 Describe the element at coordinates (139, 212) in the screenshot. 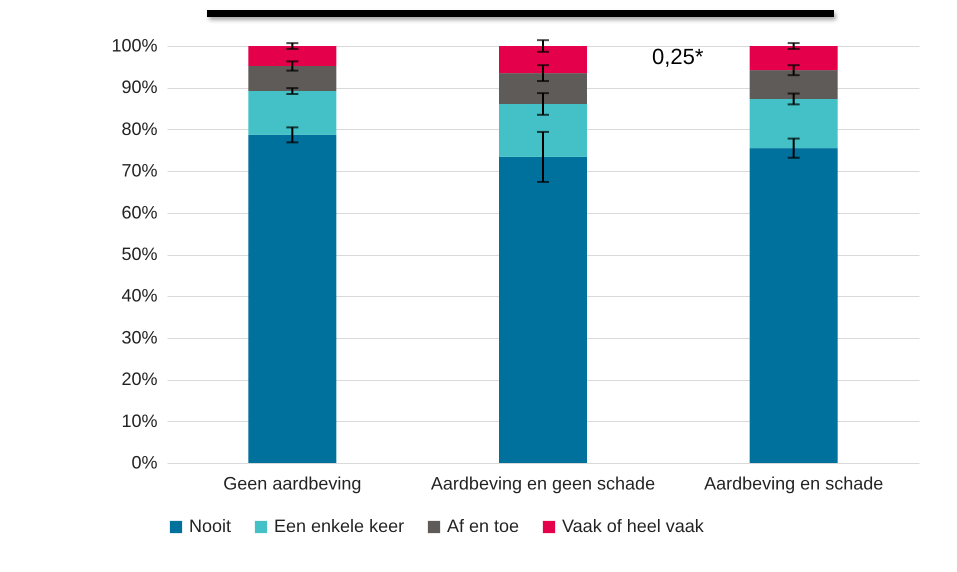

I see `y-tick-label: 60%` at that location.